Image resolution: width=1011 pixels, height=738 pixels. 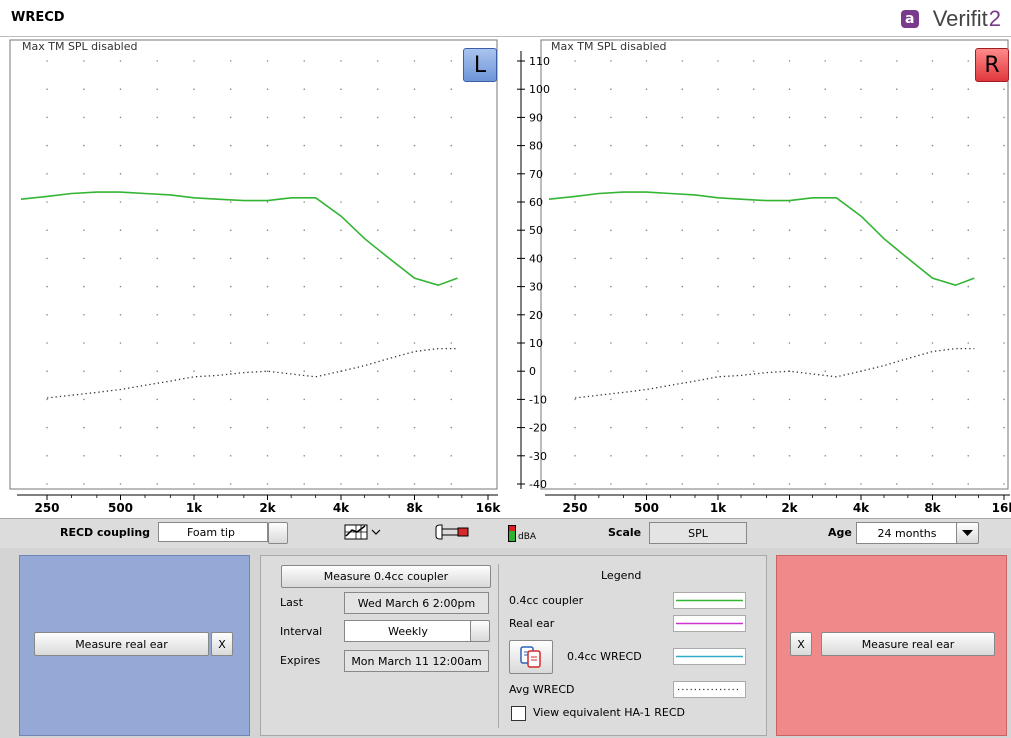 I want to click on age-select: 24 months, so click(x=907, y=533).